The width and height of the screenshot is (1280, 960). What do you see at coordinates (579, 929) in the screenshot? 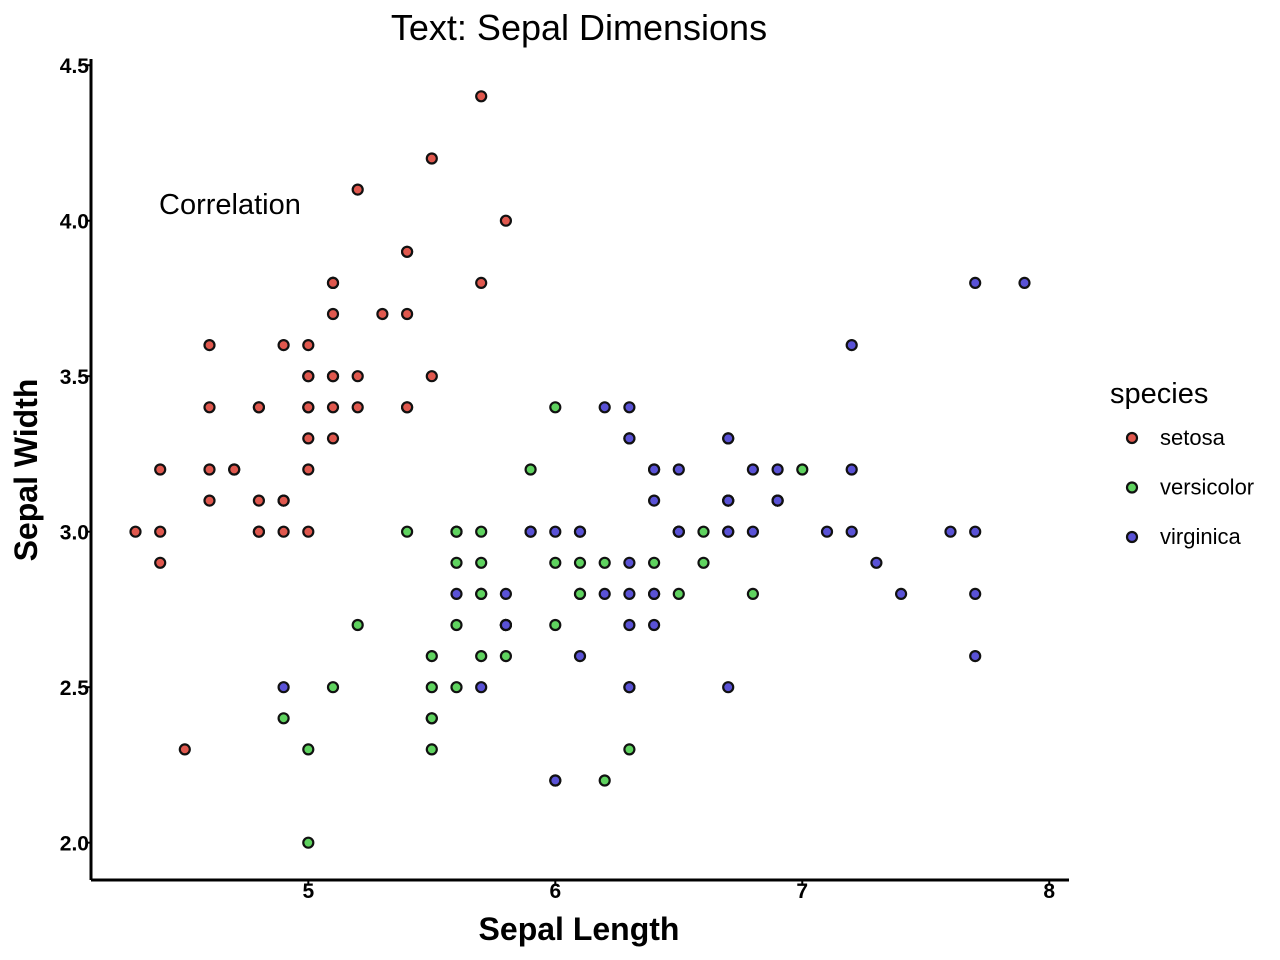
I see `x-axis-title: Sepal Length` at bounding box center [579, 929].